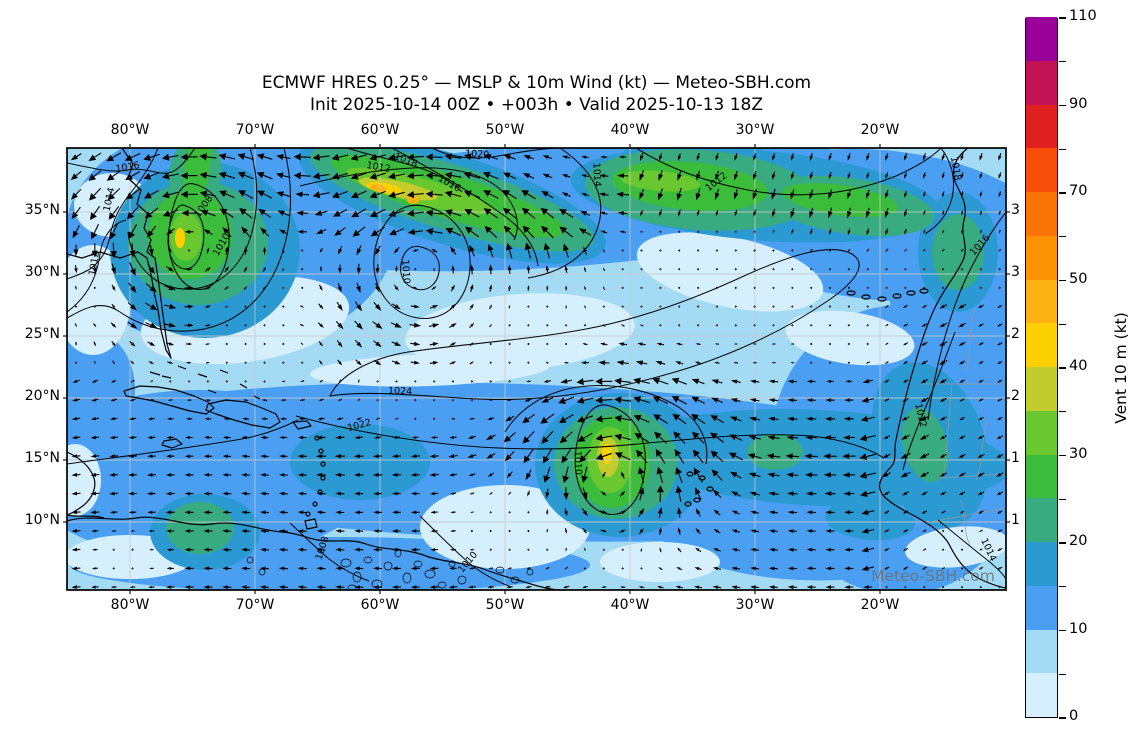 The height and width of the screenshot is (744, 1144). I want to click on lat-tick-label-left: 35°N, so click(42, 210).